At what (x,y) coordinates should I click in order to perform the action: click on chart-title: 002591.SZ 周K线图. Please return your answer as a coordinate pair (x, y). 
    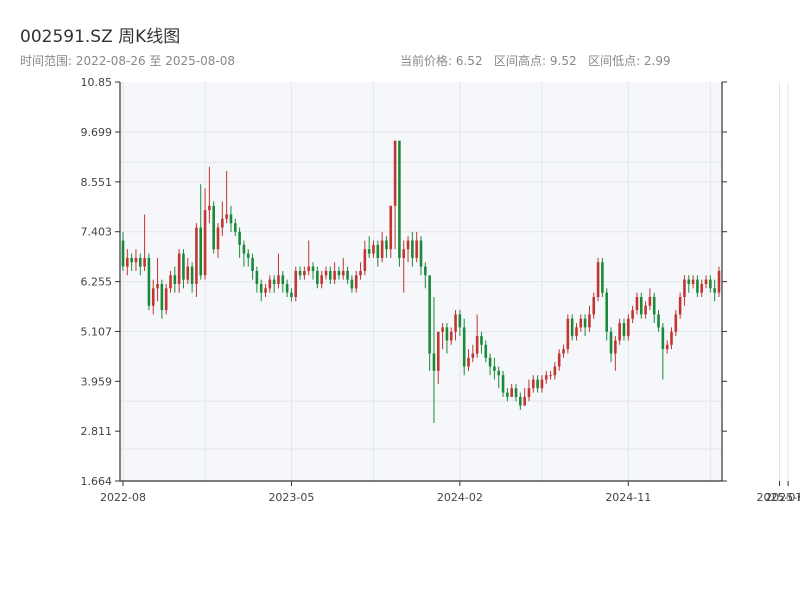
    Looking at the image, I should click on (100, 37).